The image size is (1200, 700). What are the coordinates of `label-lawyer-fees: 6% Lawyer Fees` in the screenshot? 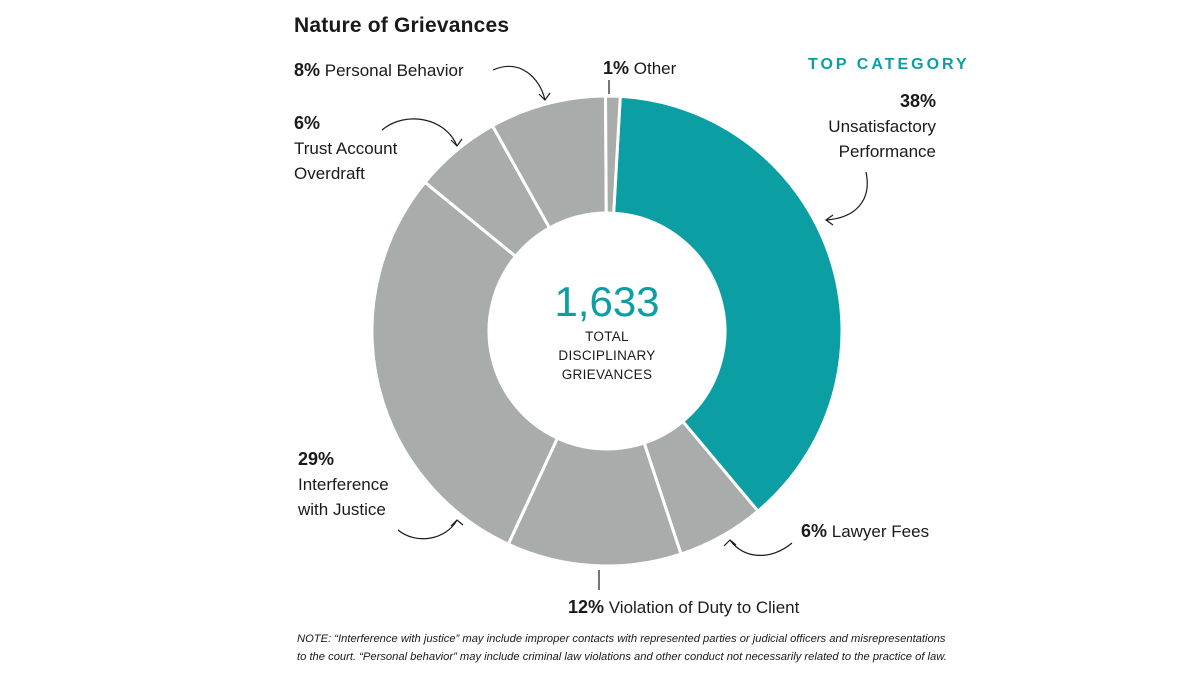 It's located at (865, 531).